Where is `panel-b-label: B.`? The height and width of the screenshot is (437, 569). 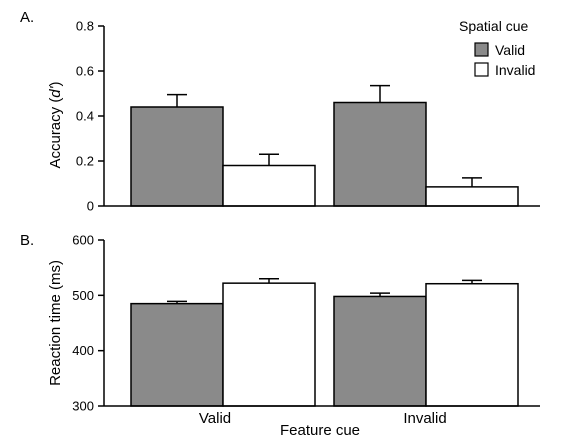 panel-b-label: B. is located at coordinates (27, 240).